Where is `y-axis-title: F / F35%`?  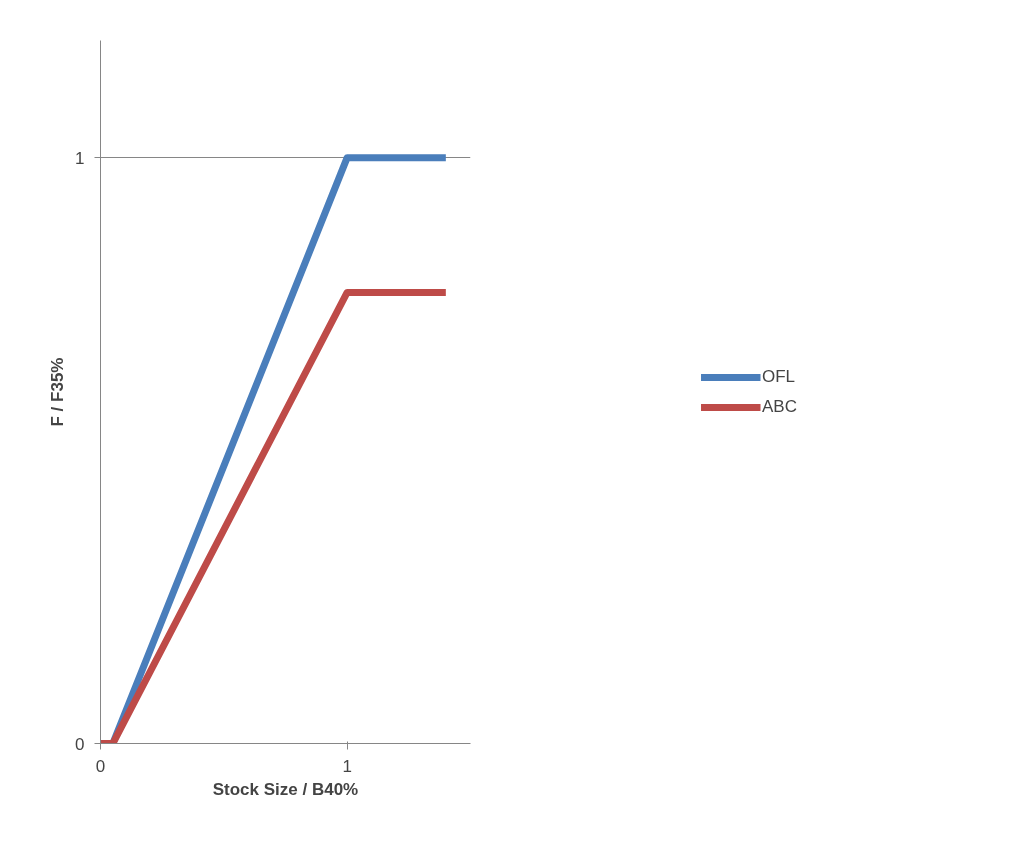
y-axis-title: F / F35% is located at coordinates (58, 392).